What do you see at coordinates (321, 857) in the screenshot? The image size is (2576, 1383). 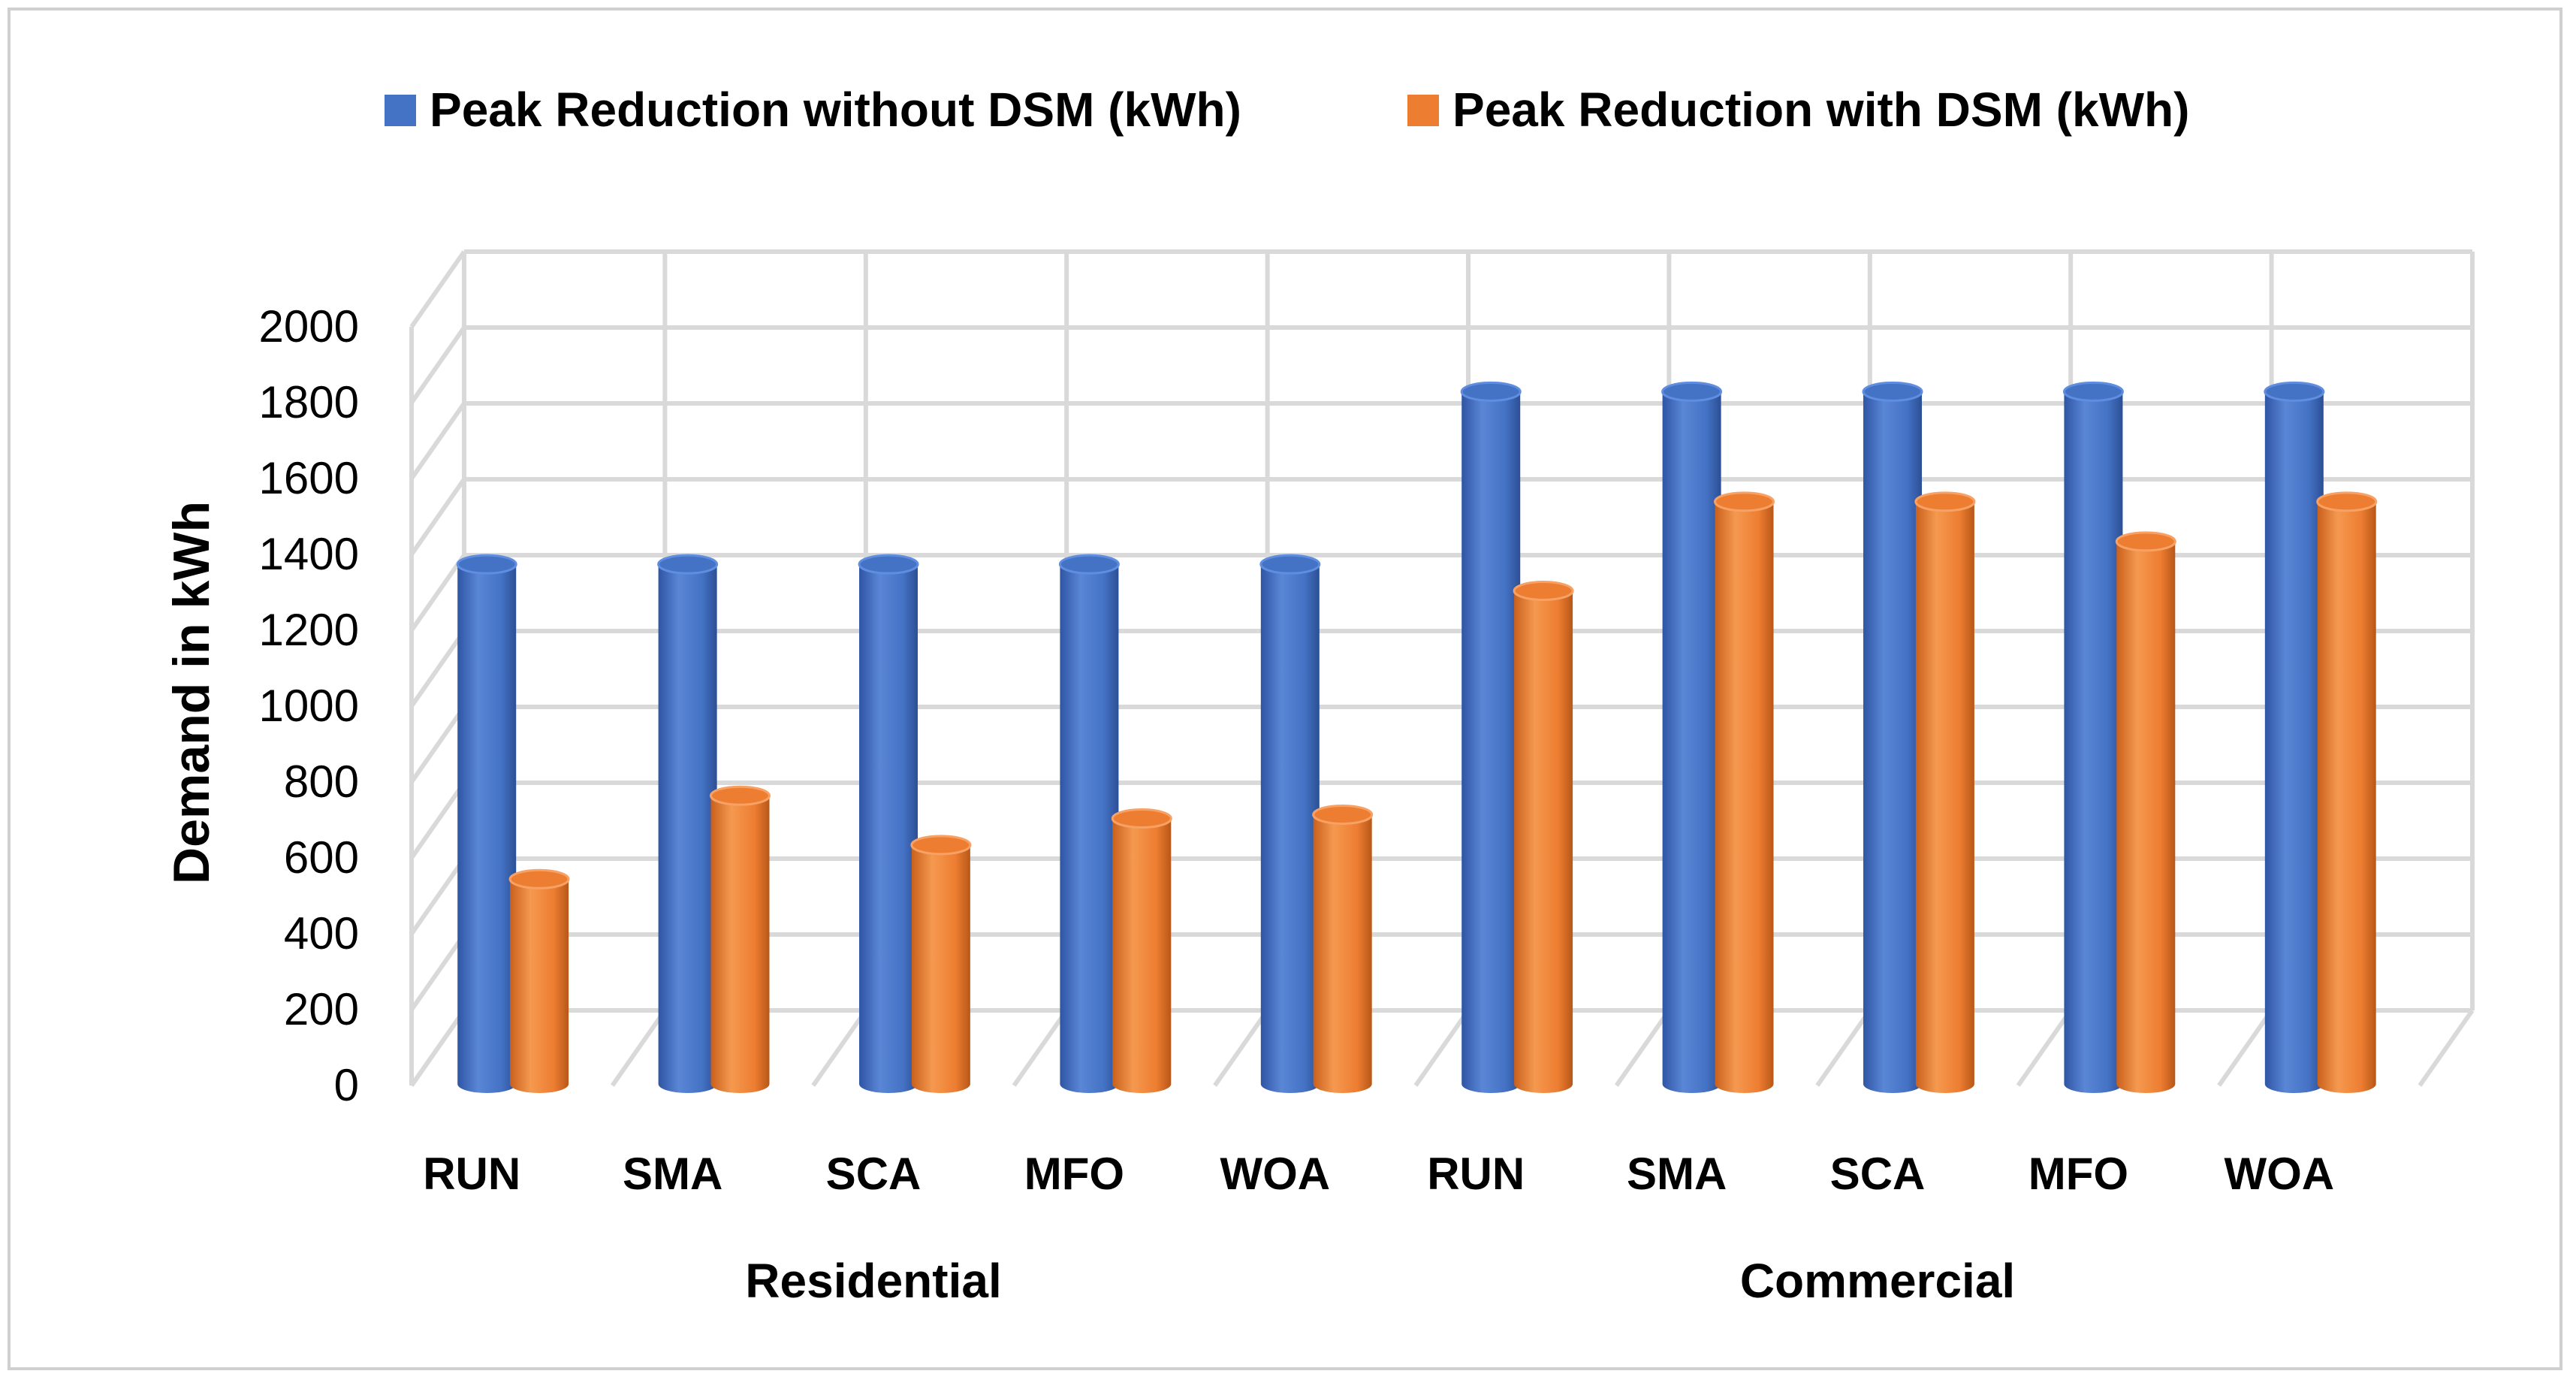 I see `y-tick-label: 600` at bounding box center [321, 857].